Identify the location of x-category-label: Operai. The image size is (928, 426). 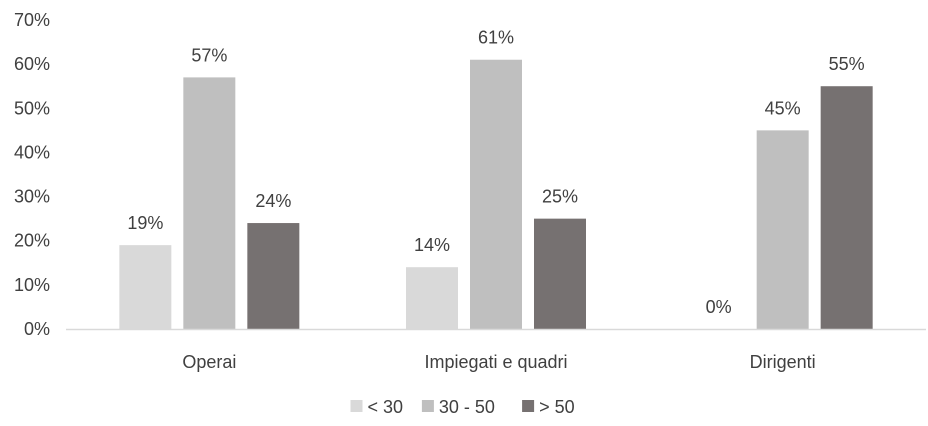
(209, 362).